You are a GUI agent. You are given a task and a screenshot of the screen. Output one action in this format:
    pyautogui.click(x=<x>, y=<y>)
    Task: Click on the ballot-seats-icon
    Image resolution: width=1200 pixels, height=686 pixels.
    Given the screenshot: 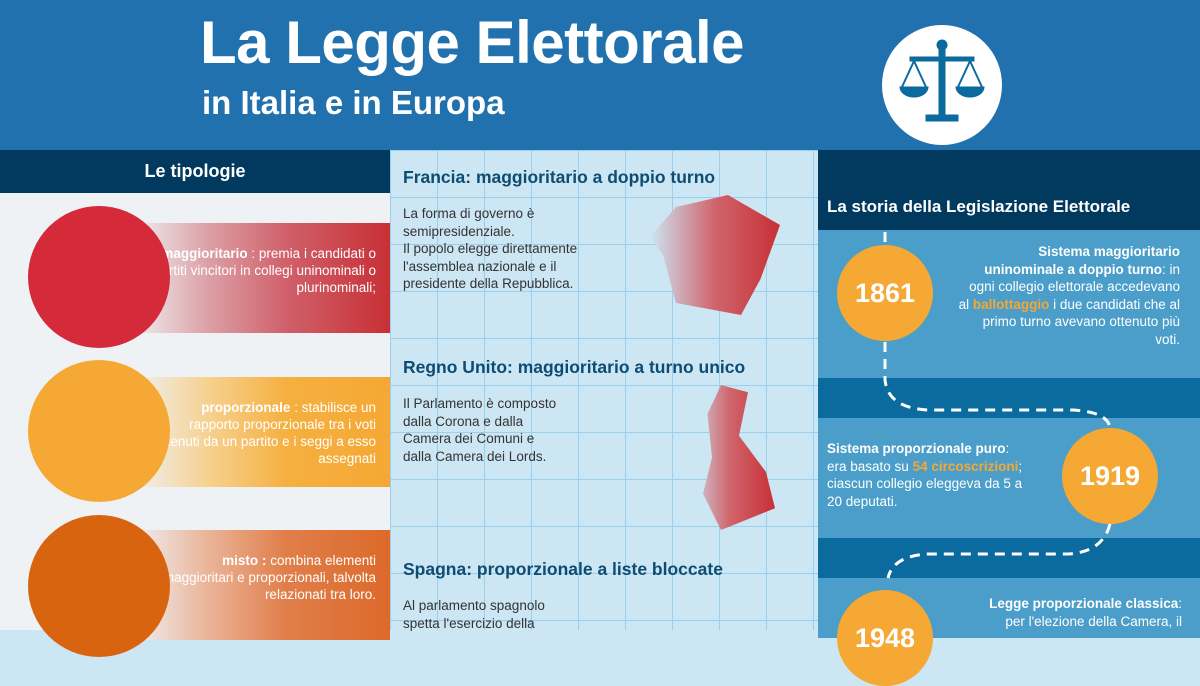 What is the action you would take?
    pyautogui.click(x=99, y=431)
    